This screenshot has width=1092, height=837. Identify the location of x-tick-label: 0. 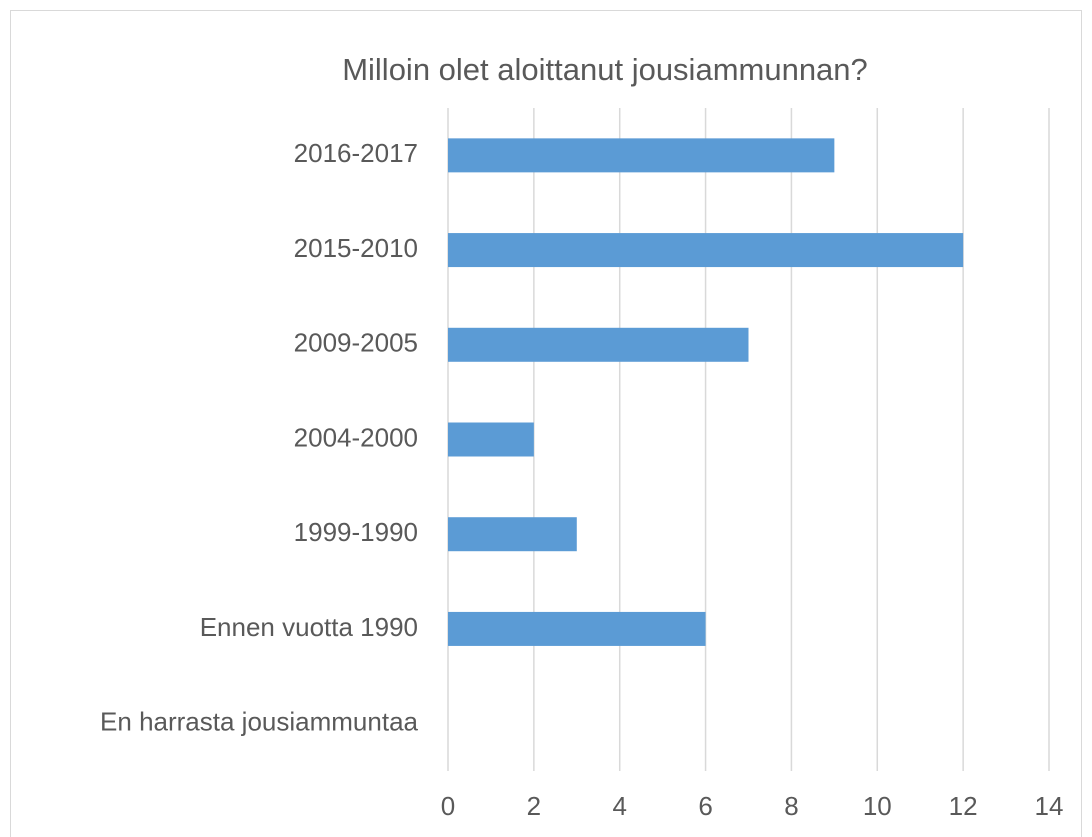
(448, 806).